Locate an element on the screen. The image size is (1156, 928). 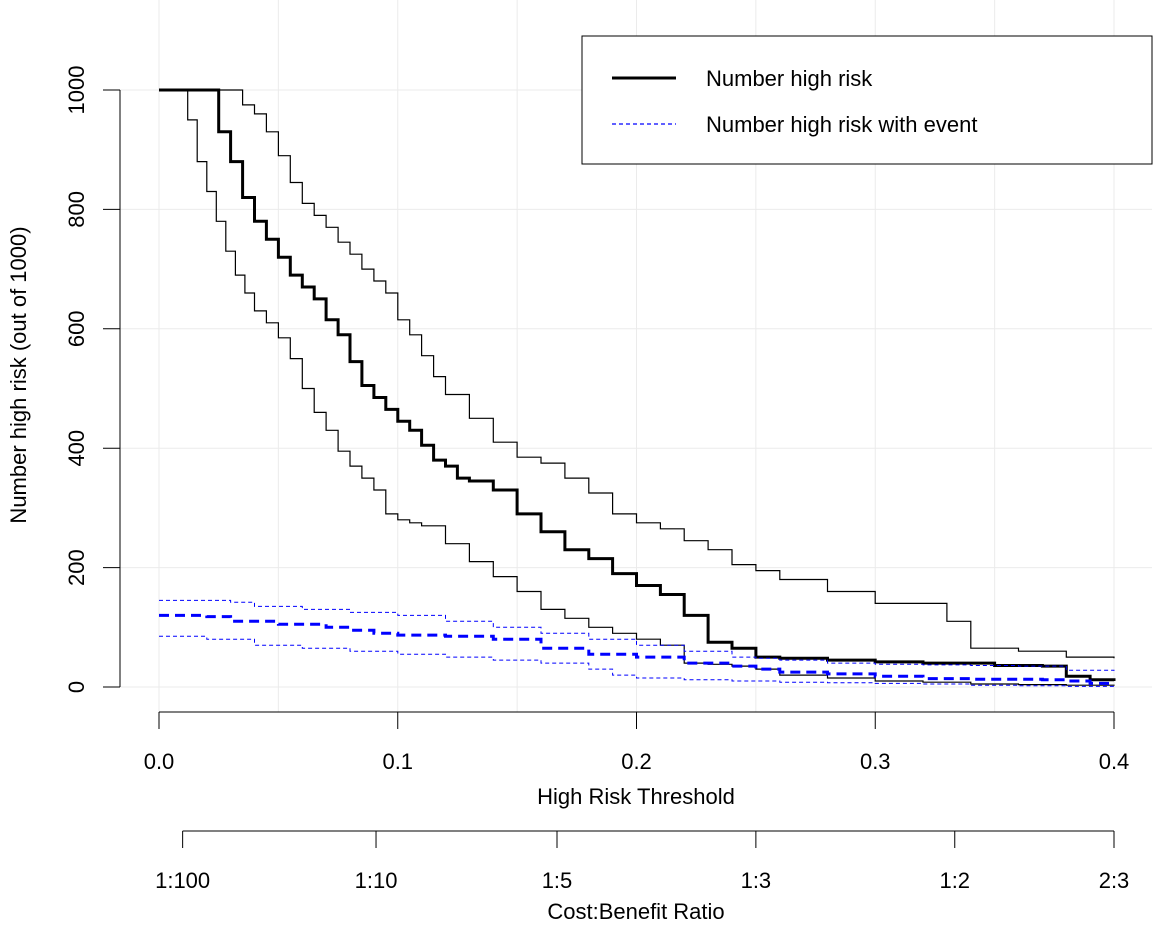
x-tick-label: 0.3 is located at coordinates (875, 761).